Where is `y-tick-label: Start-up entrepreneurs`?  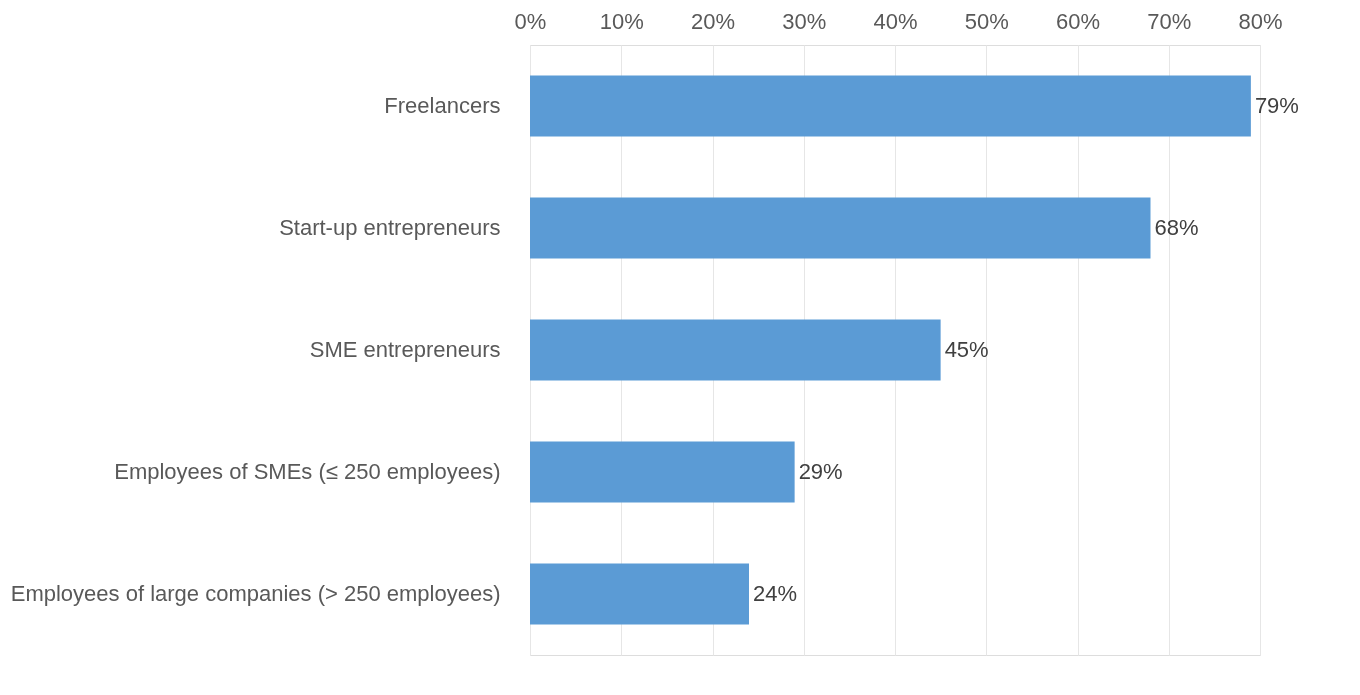 y-tick-label: Start-up entrepreneurs is located at coordinates (390, 227).